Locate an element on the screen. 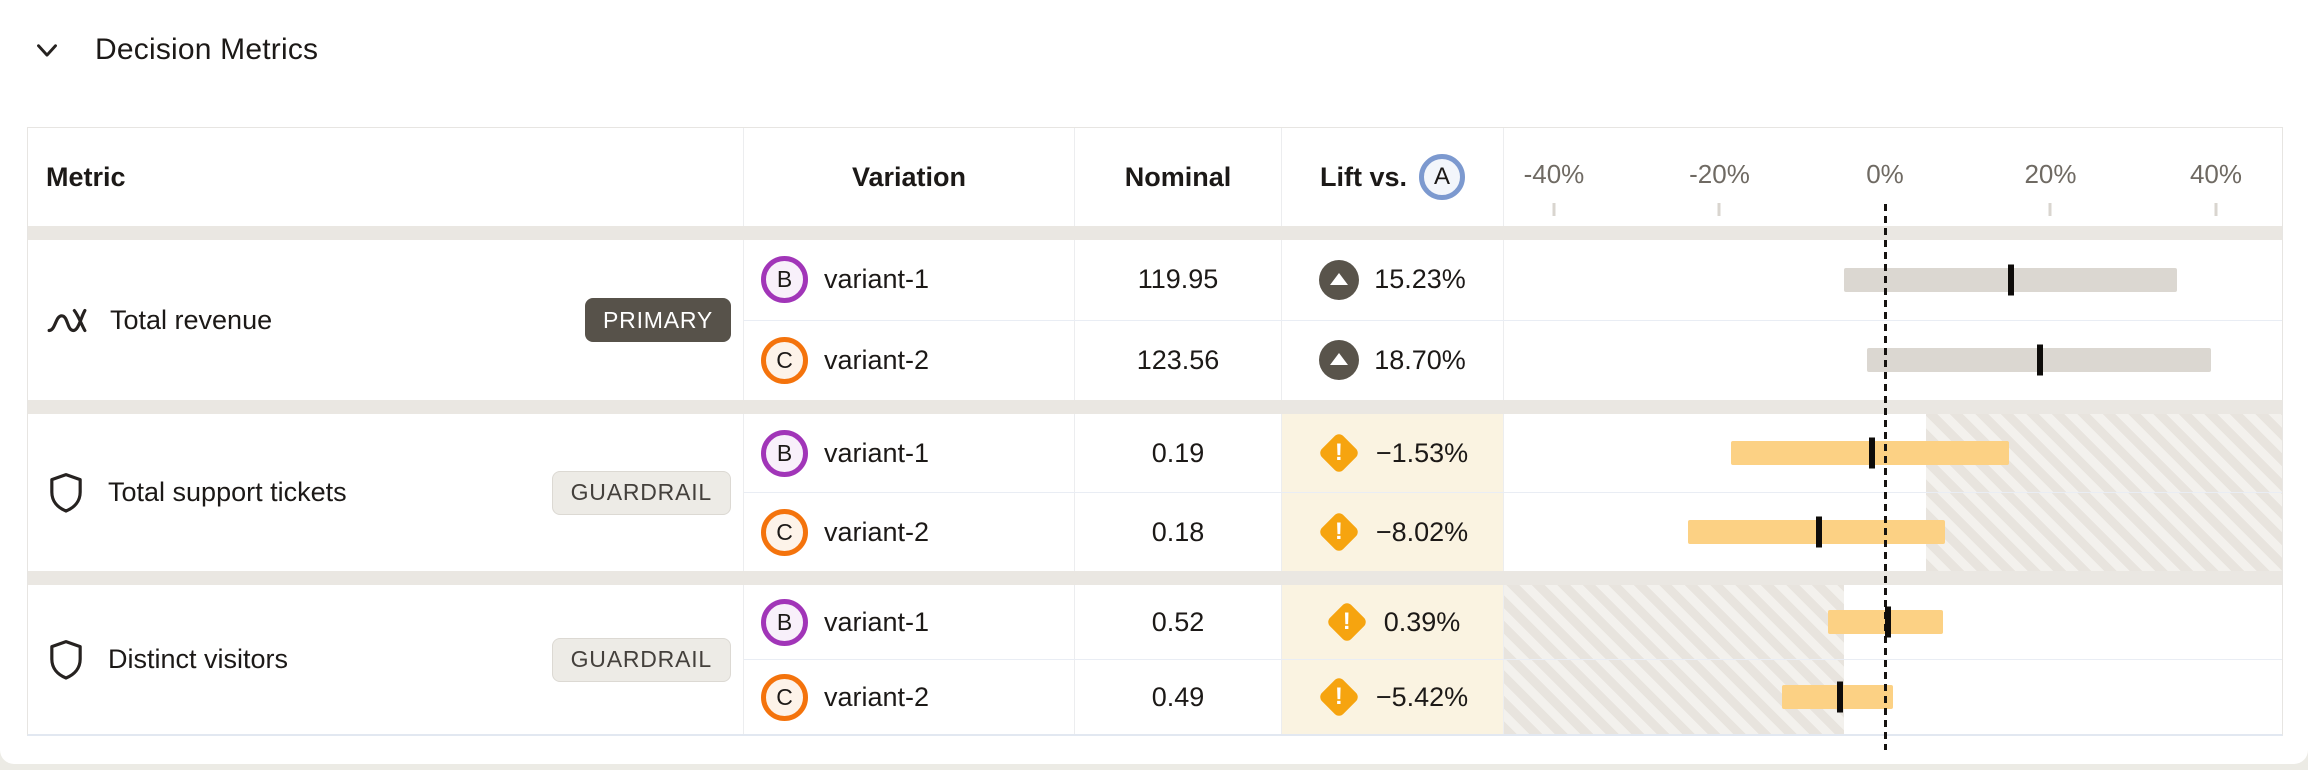 The height and width of the screenshot is (770, 2308). lift-cell: ! −8.02% is located at coordinates (1393, 532).